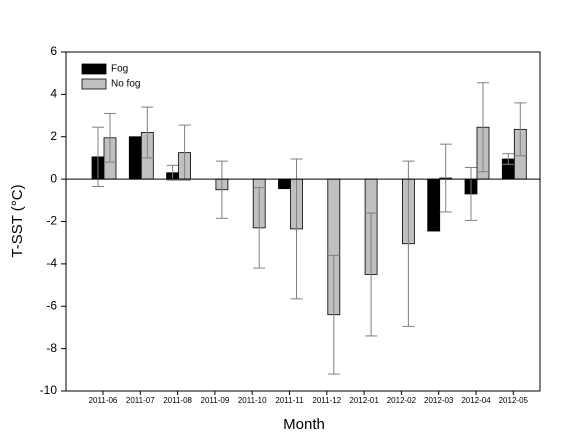 The image size is (568, 439). Describe the element at coordinates (289, 400) in the screenshot. I see `x-tick-label: 2011-11` at that location.